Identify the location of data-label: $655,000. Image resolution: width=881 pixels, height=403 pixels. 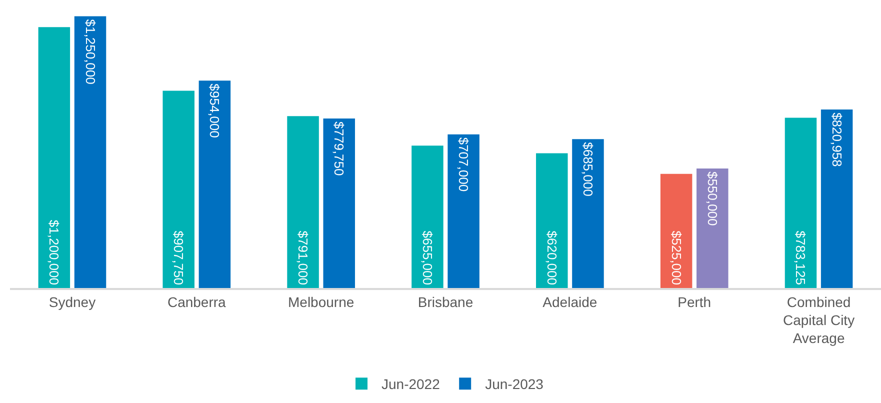
(427, 257).